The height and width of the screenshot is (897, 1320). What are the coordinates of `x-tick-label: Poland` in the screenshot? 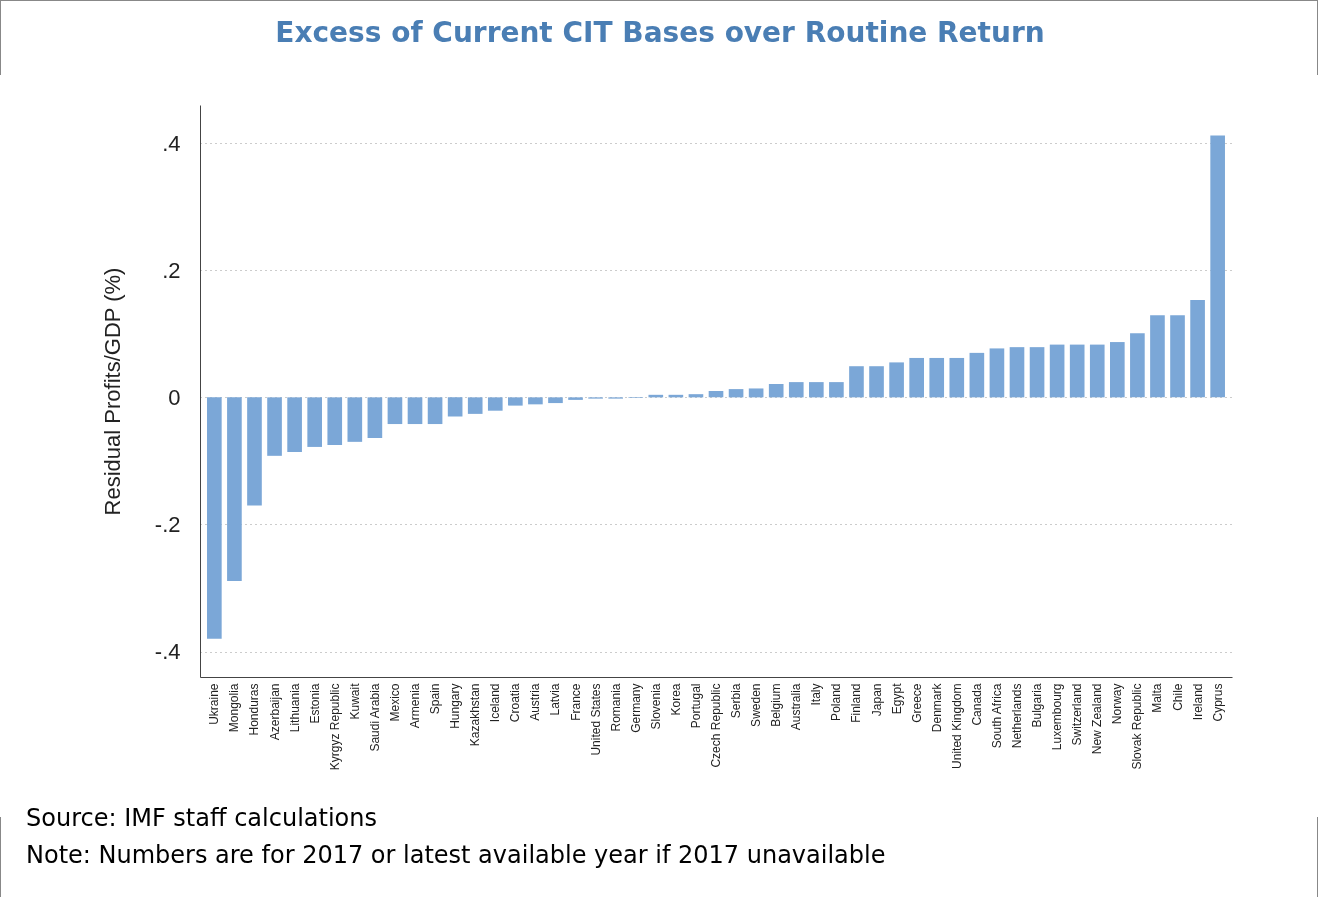 It's located at (836, 702).